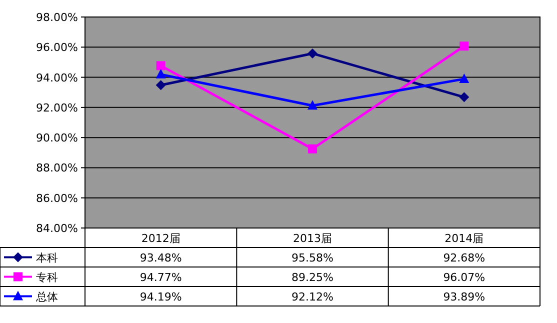 The width and height of the screenshot is (557, 323). Describe the element at coordinates (161, 277) in the screenshot. I see `data-label: 94.77%` at that location.